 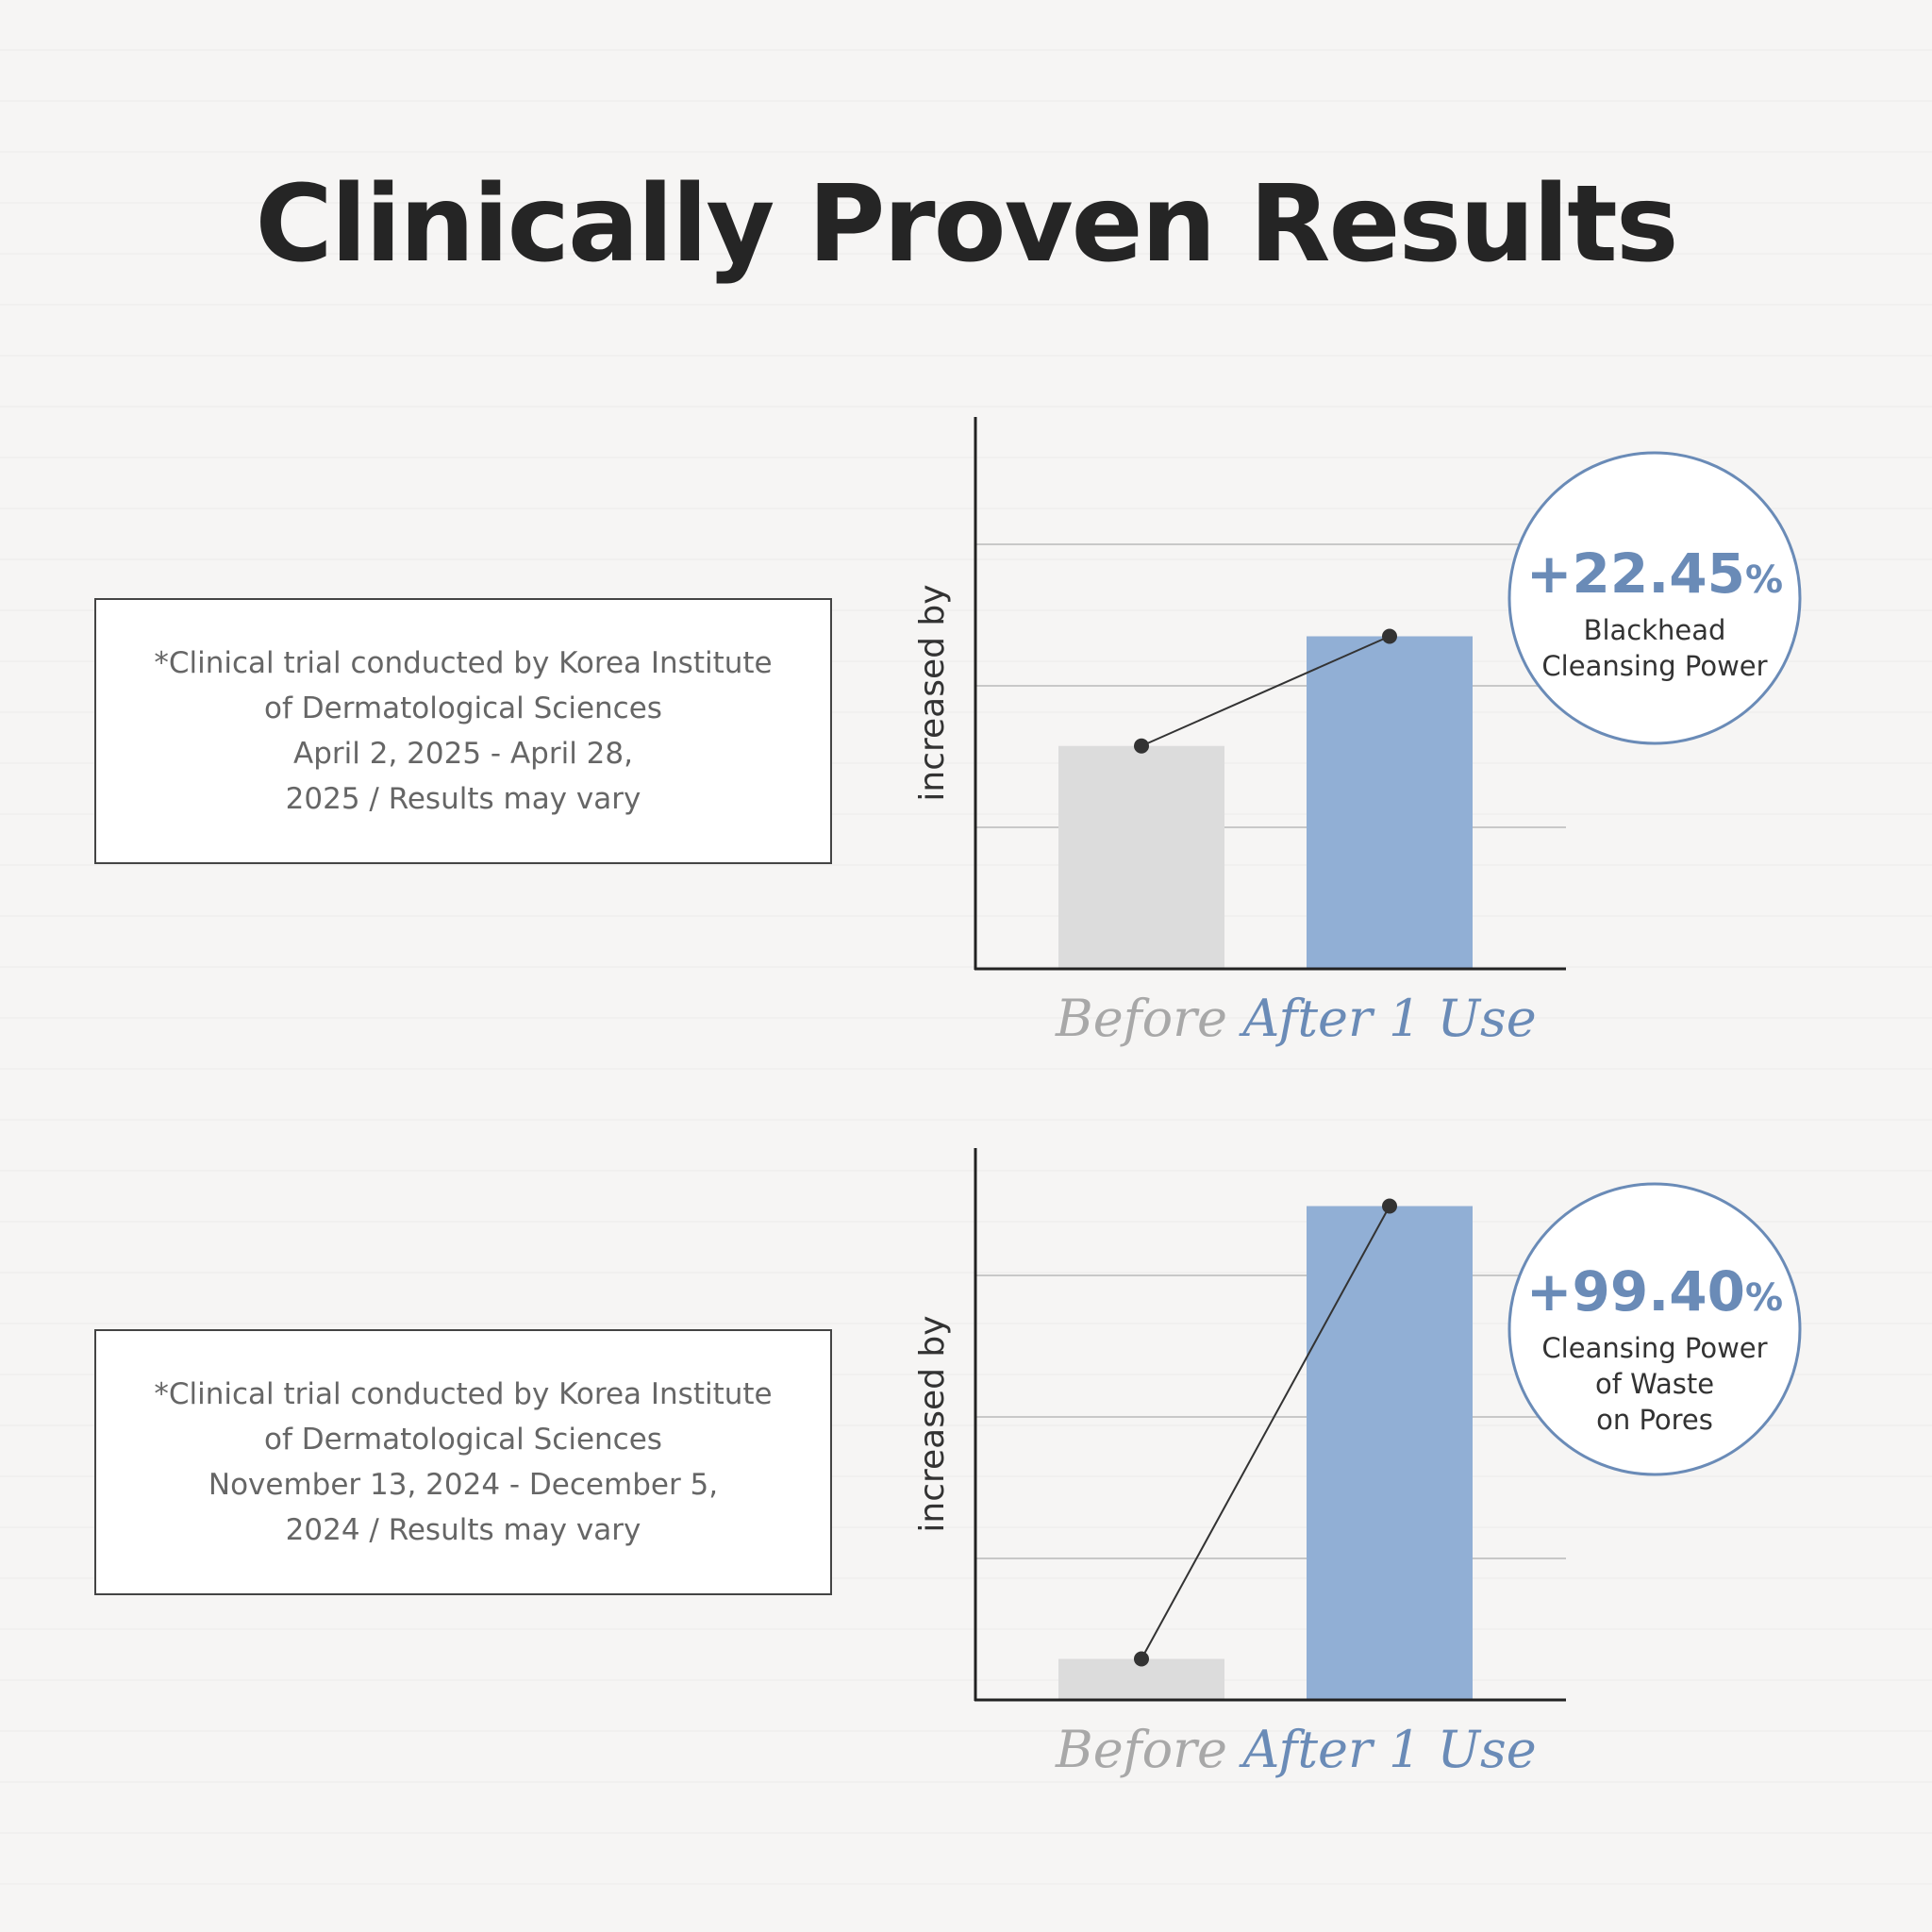 What do you see at coordinates (1655, 573) in the screenshot?
I see `badge-value: +22.45%` at bounding box center [1655, 573].